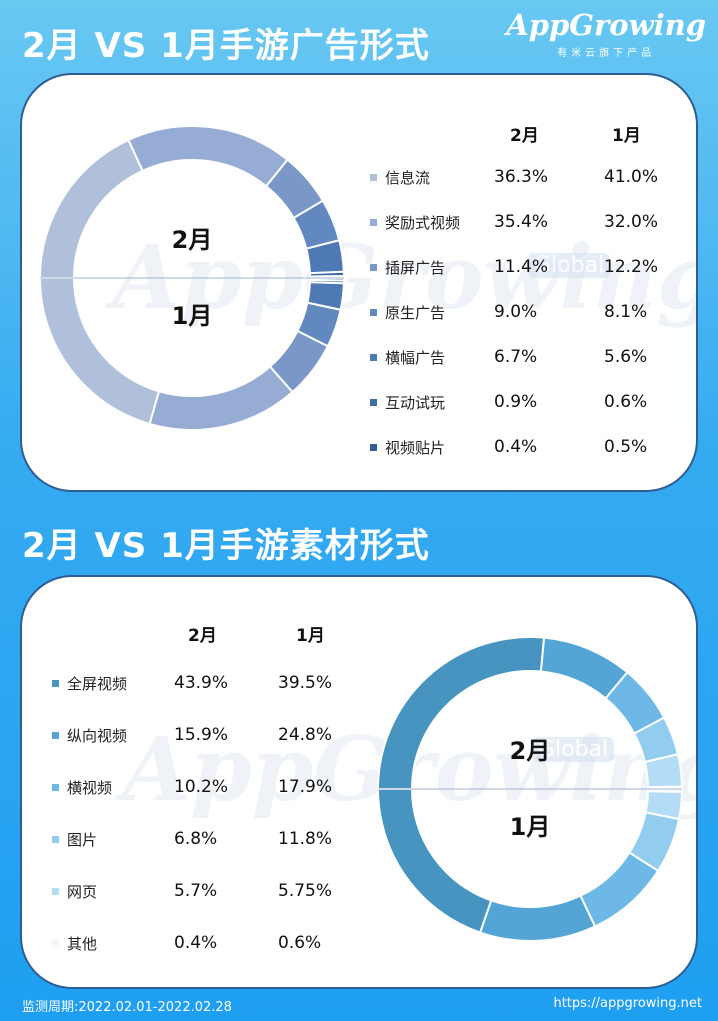 The height and width of the screenshot is (1021, 718). I want to click on table-row: 其他, so click(74, 943).